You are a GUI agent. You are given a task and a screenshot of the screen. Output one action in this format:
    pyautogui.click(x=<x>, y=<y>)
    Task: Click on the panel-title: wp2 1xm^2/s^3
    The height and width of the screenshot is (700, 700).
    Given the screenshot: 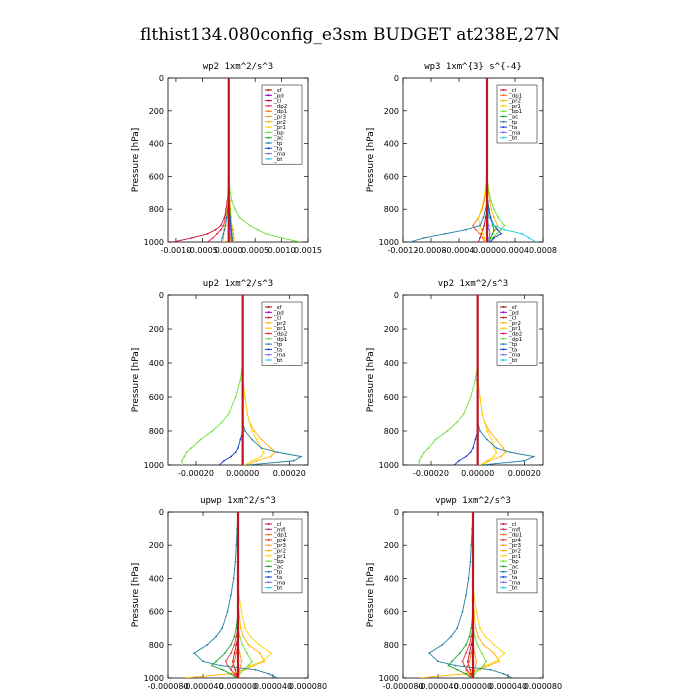 What is the action you would take?
    pyautogui.click(x=238, y=67)
    